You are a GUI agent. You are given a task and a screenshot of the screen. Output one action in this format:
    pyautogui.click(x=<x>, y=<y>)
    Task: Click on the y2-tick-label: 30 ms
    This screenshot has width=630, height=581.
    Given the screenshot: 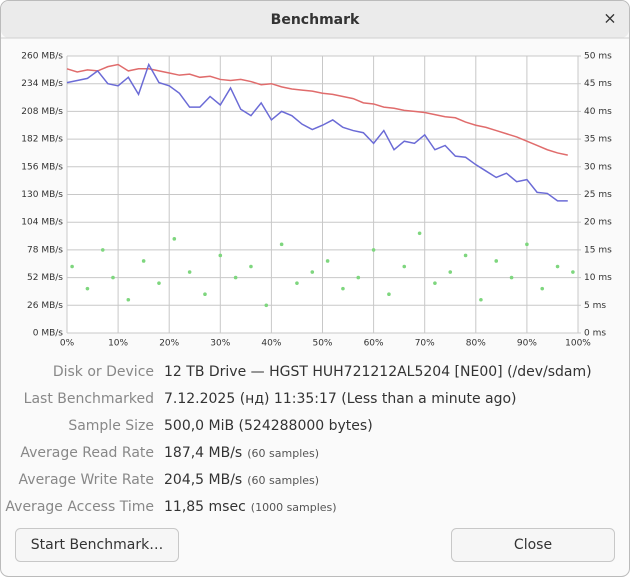 What is the action you would take?
    pyautogui.click(x=598, y=167)
    